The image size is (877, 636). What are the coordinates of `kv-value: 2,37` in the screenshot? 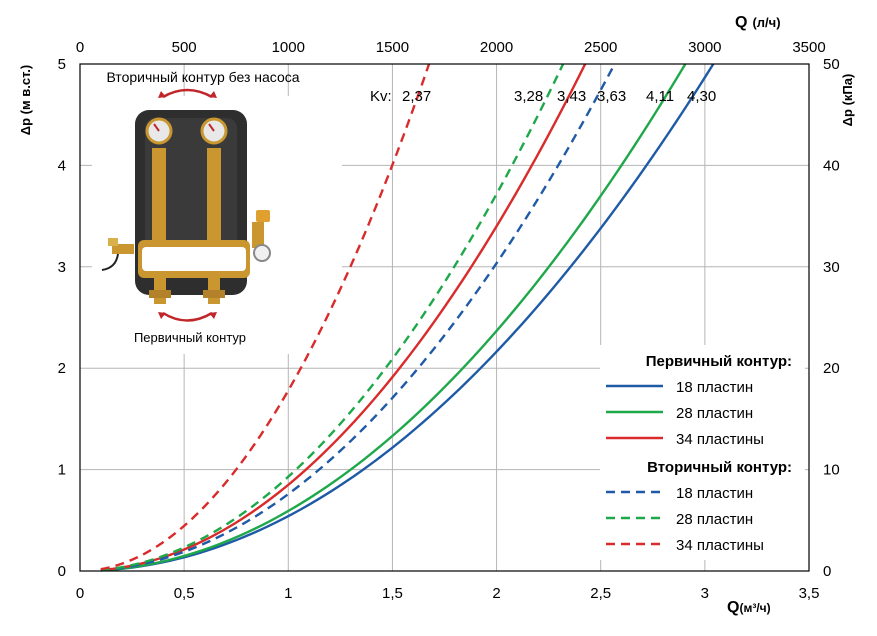 It's located at (416, 96).